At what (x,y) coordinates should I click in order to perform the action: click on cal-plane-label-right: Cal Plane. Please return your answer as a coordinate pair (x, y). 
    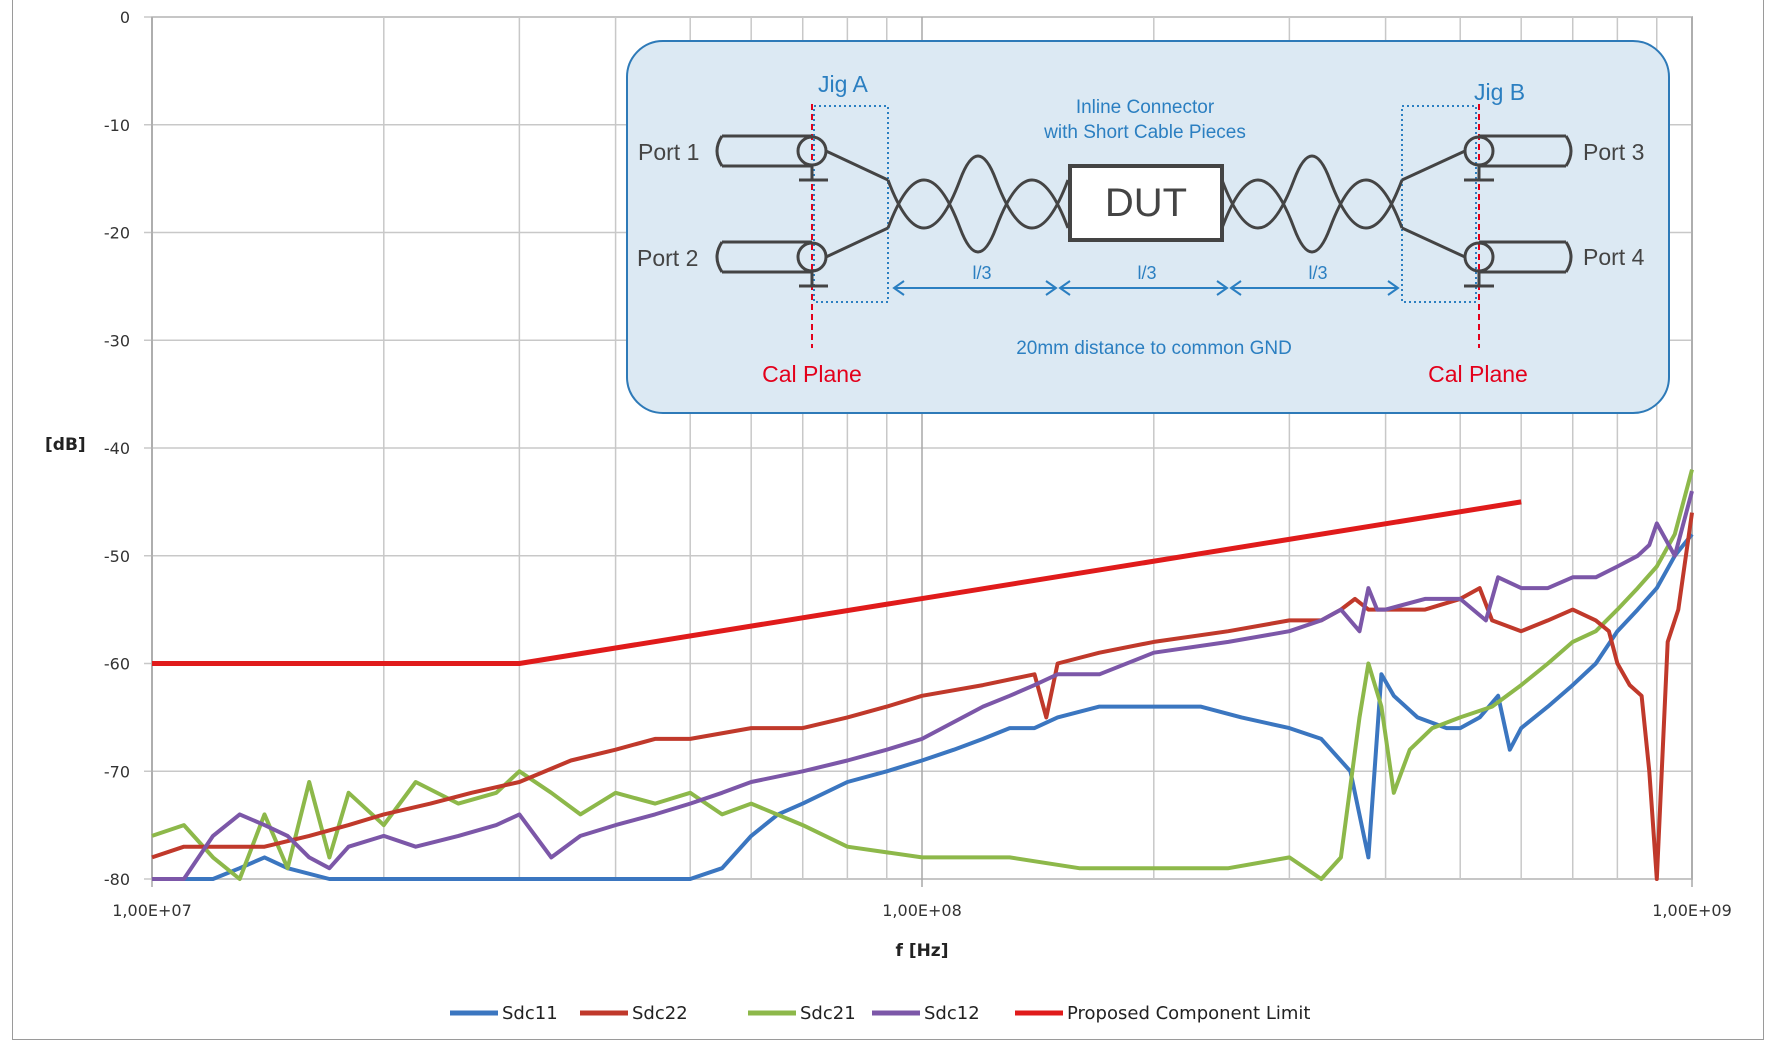
    Looking at the image, I should click on (1478, 374).